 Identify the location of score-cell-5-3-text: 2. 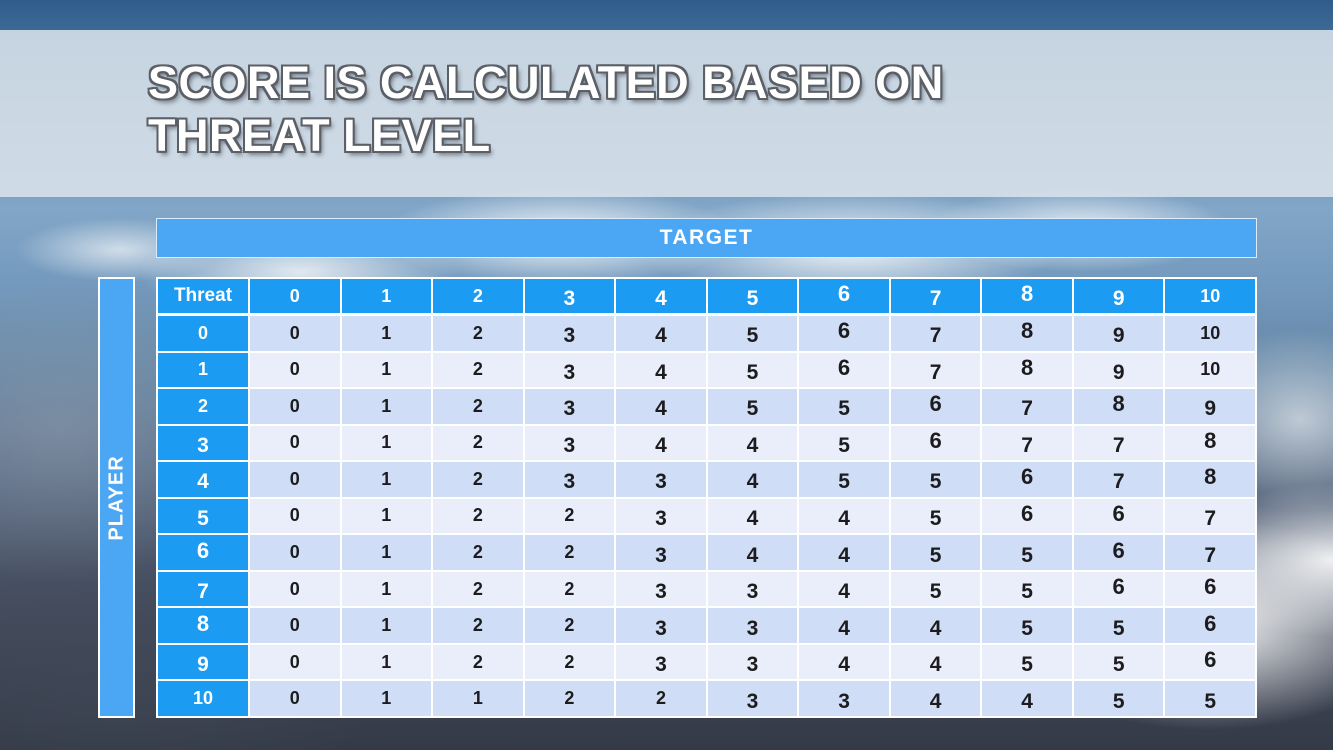
(569, 515).